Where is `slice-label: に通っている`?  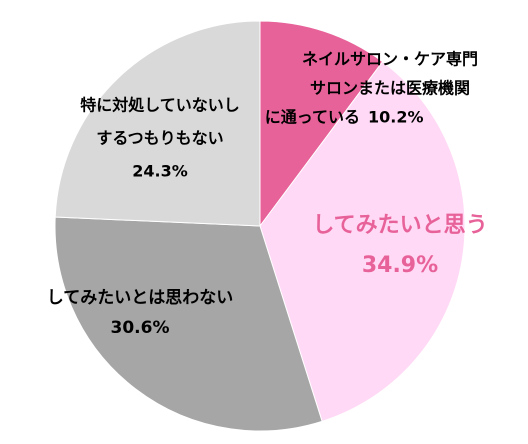 slice-label: に通っている is located at coordinates (312, 117).